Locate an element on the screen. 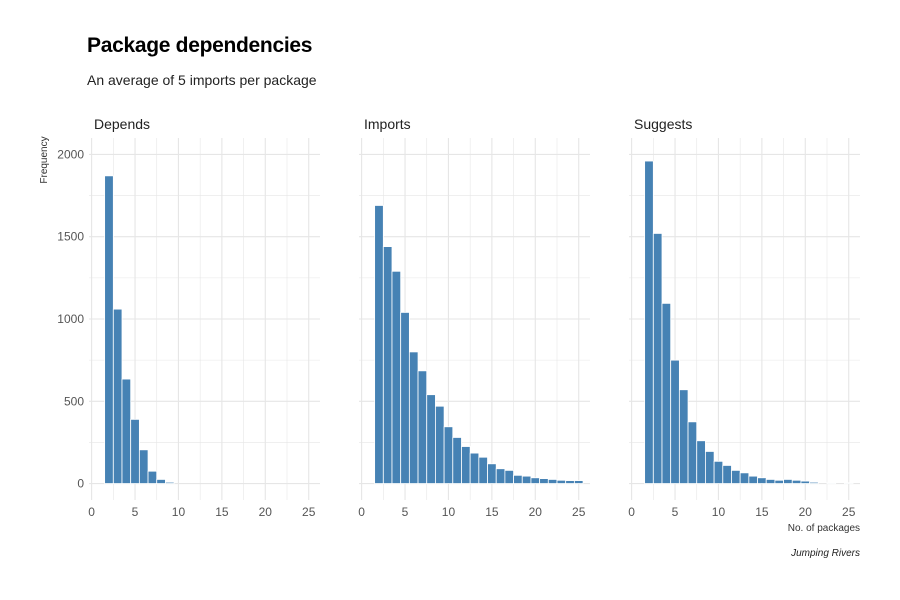 This screenshot has width=900, height=600. chart-subtitle: An average of 5 imports per package is located at coordinates (202, 80).